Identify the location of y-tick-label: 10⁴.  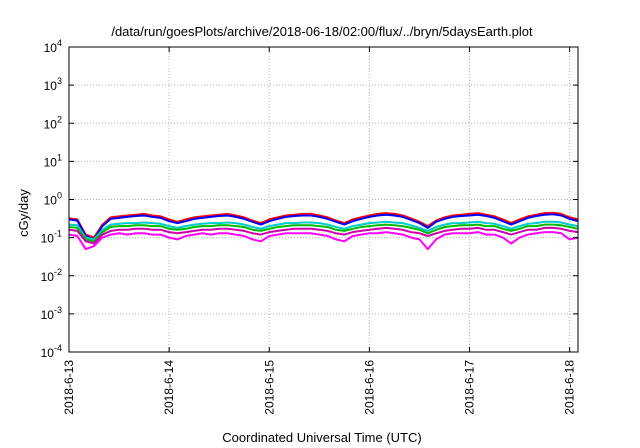
(53, 46).